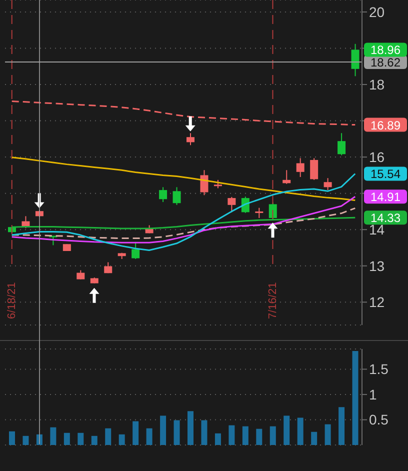 This screenshot has width=408, height=471. Describe the element at coordinates (377, 157) in the screenshot. I see `y-tick-label: 16` at that location.